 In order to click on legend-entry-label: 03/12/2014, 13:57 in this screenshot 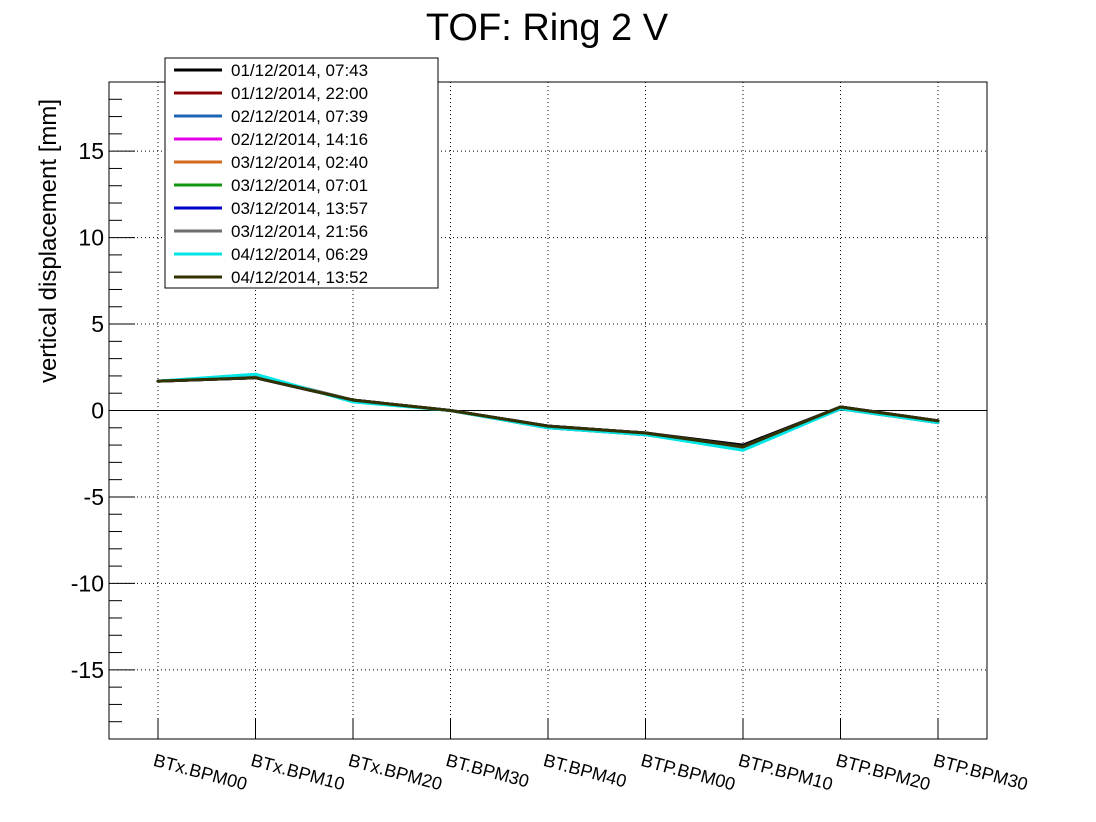, I will do `click(299, 208)`.